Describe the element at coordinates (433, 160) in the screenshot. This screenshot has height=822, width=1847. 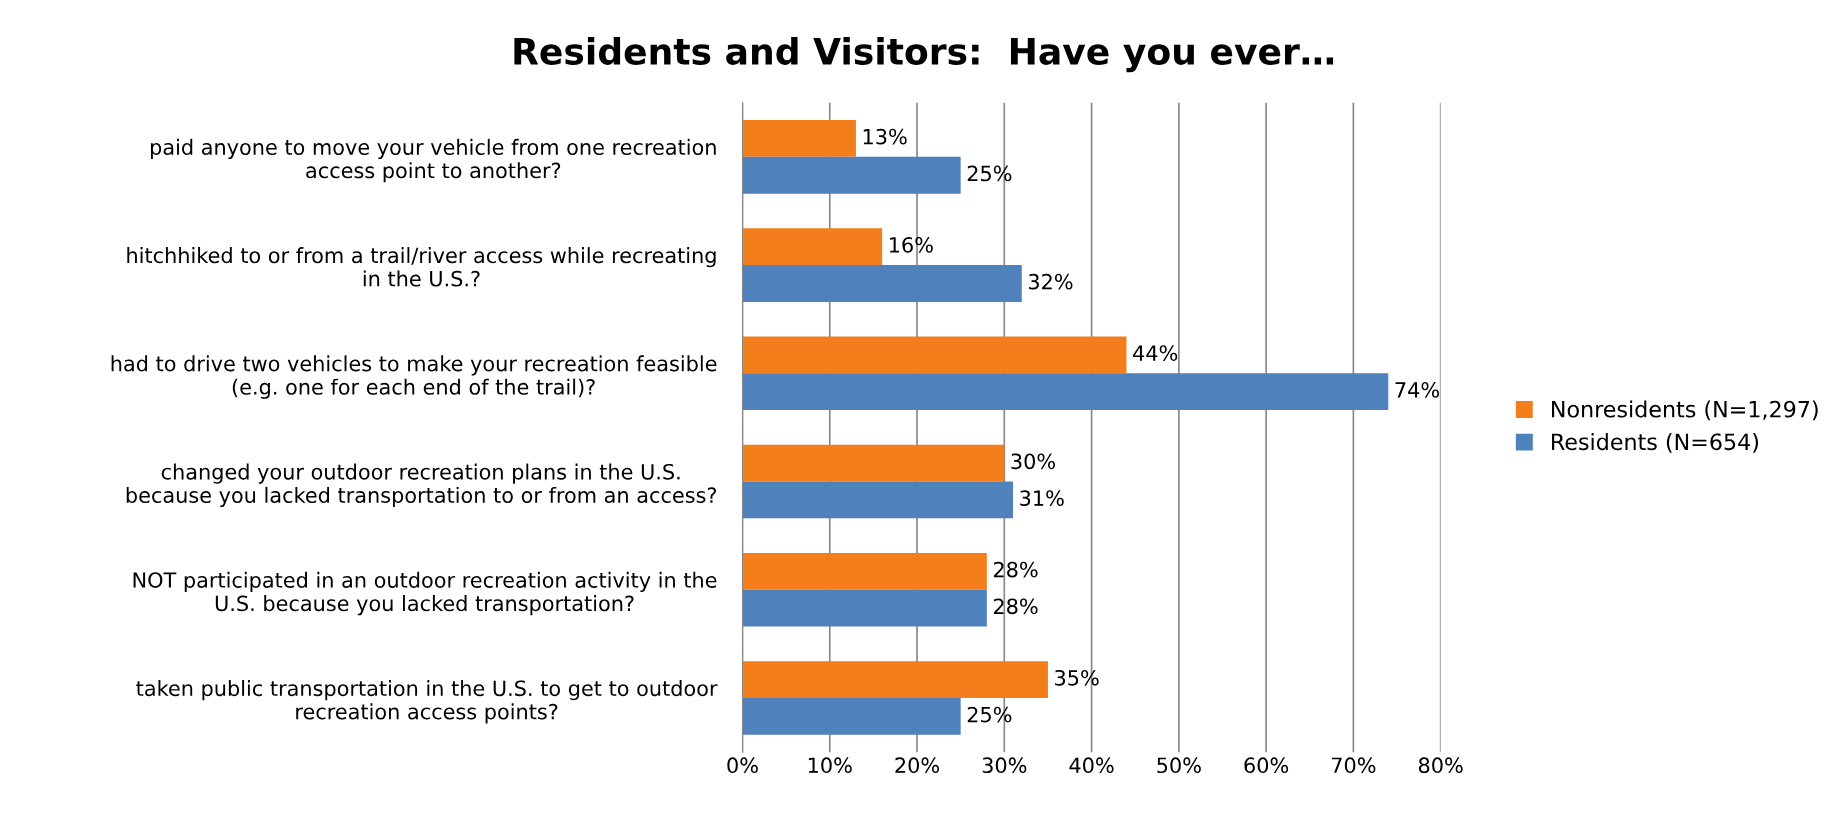
I see `y-tick-label: paid anyone to move your vehicle from one recreation access point to another?` at that location.